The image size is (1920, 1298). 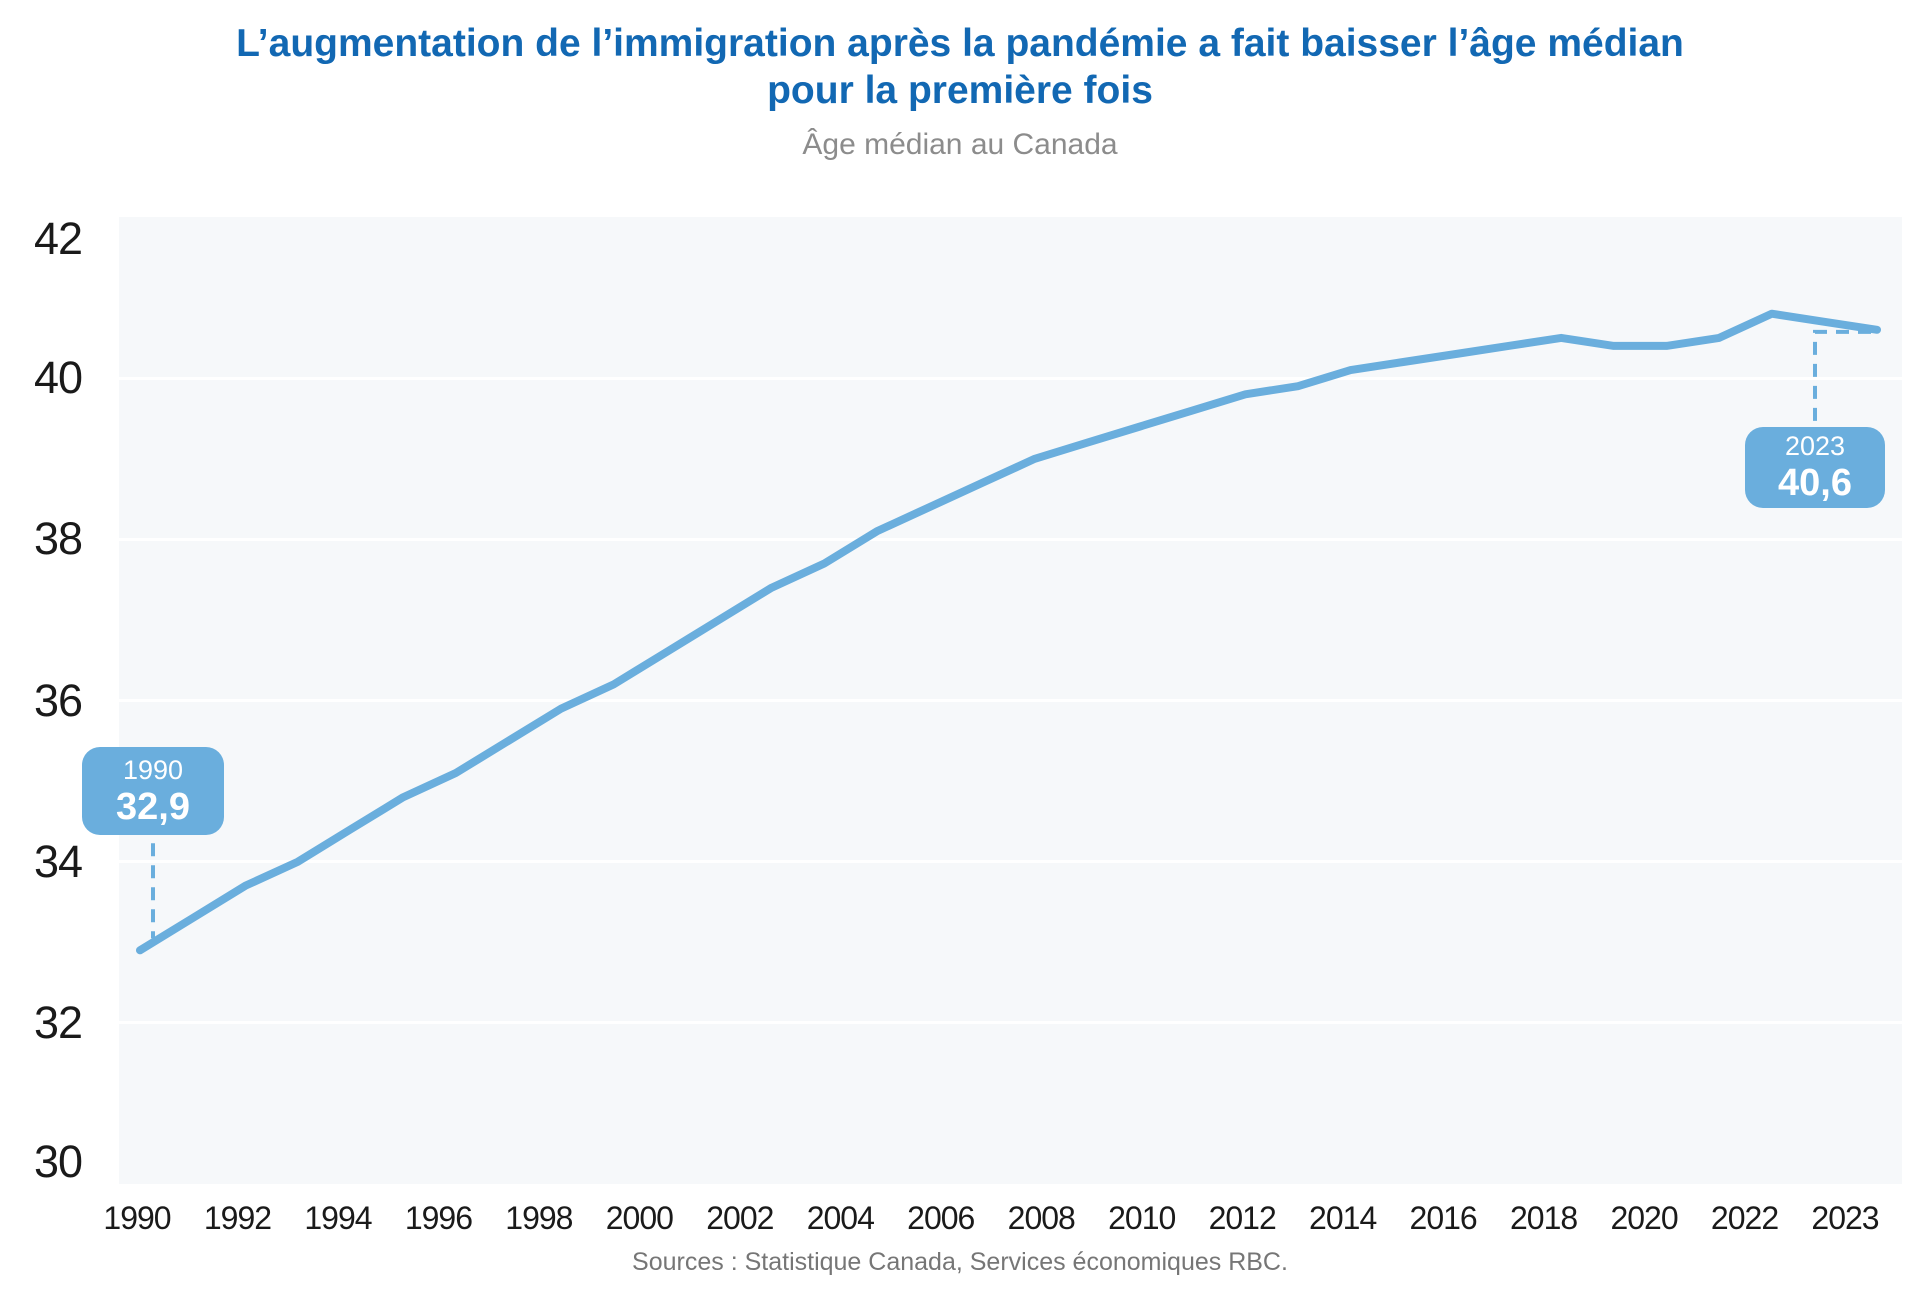 What do you see at coordinates (58, 238) in the screenshot?
I see `y-axis-label-42: 42` at bounding box center [58, 238].